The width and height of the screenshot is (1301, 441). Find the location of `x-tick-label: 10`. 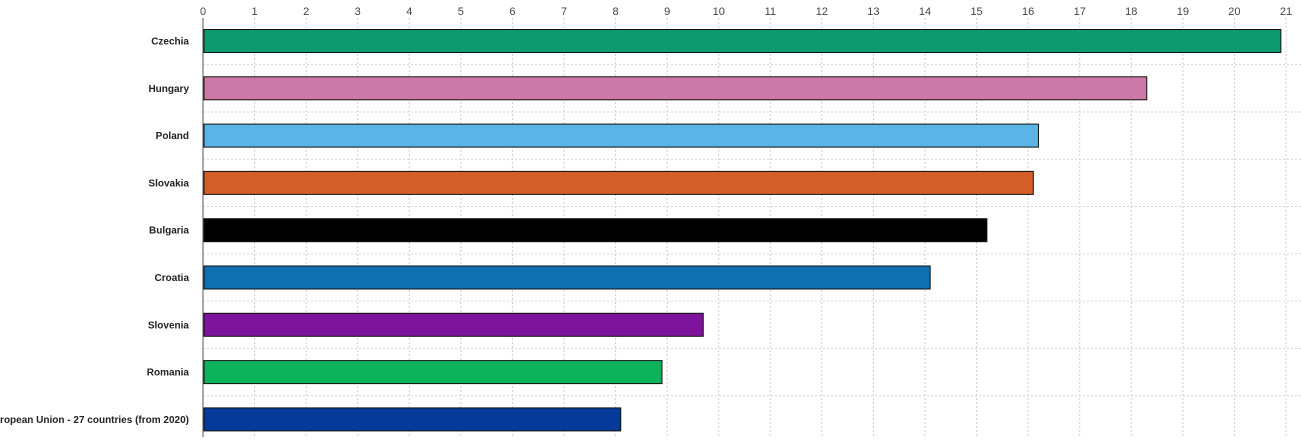

x-tick-label: 10 is located at coordinates (719, 12).